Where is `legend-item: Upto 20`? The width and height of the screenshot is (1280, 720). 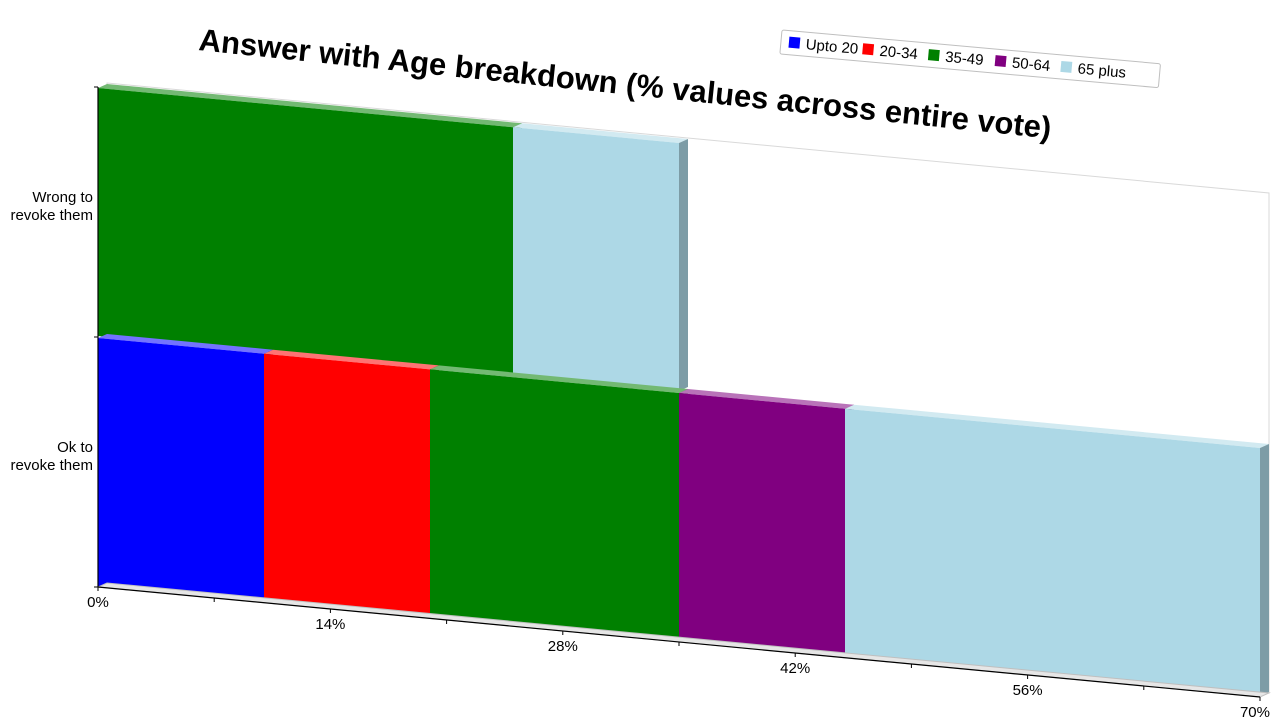 legend-item: Upto 20 is located at coordinates (823, 47).